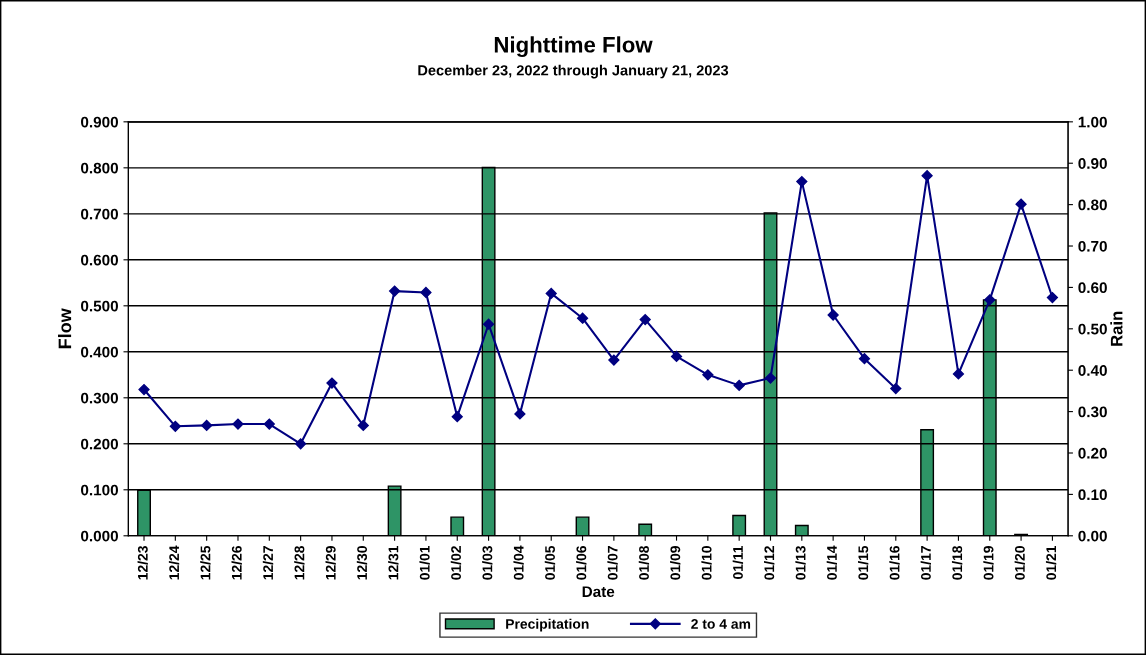 This screenshot has height=655, width=1146. Describe the element at coordinates (547, 625) in the screenshot. I see `legend-label: Precipitation` at that location.